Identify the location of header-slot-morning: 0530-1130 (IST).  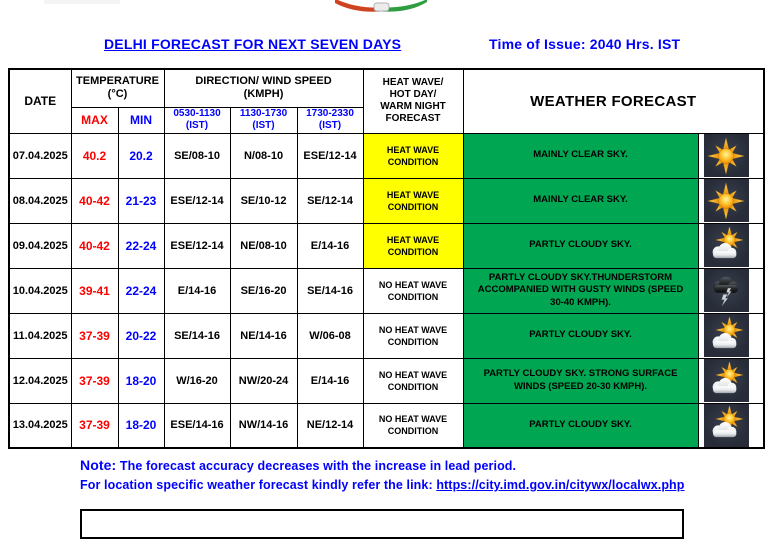
(197, 120).